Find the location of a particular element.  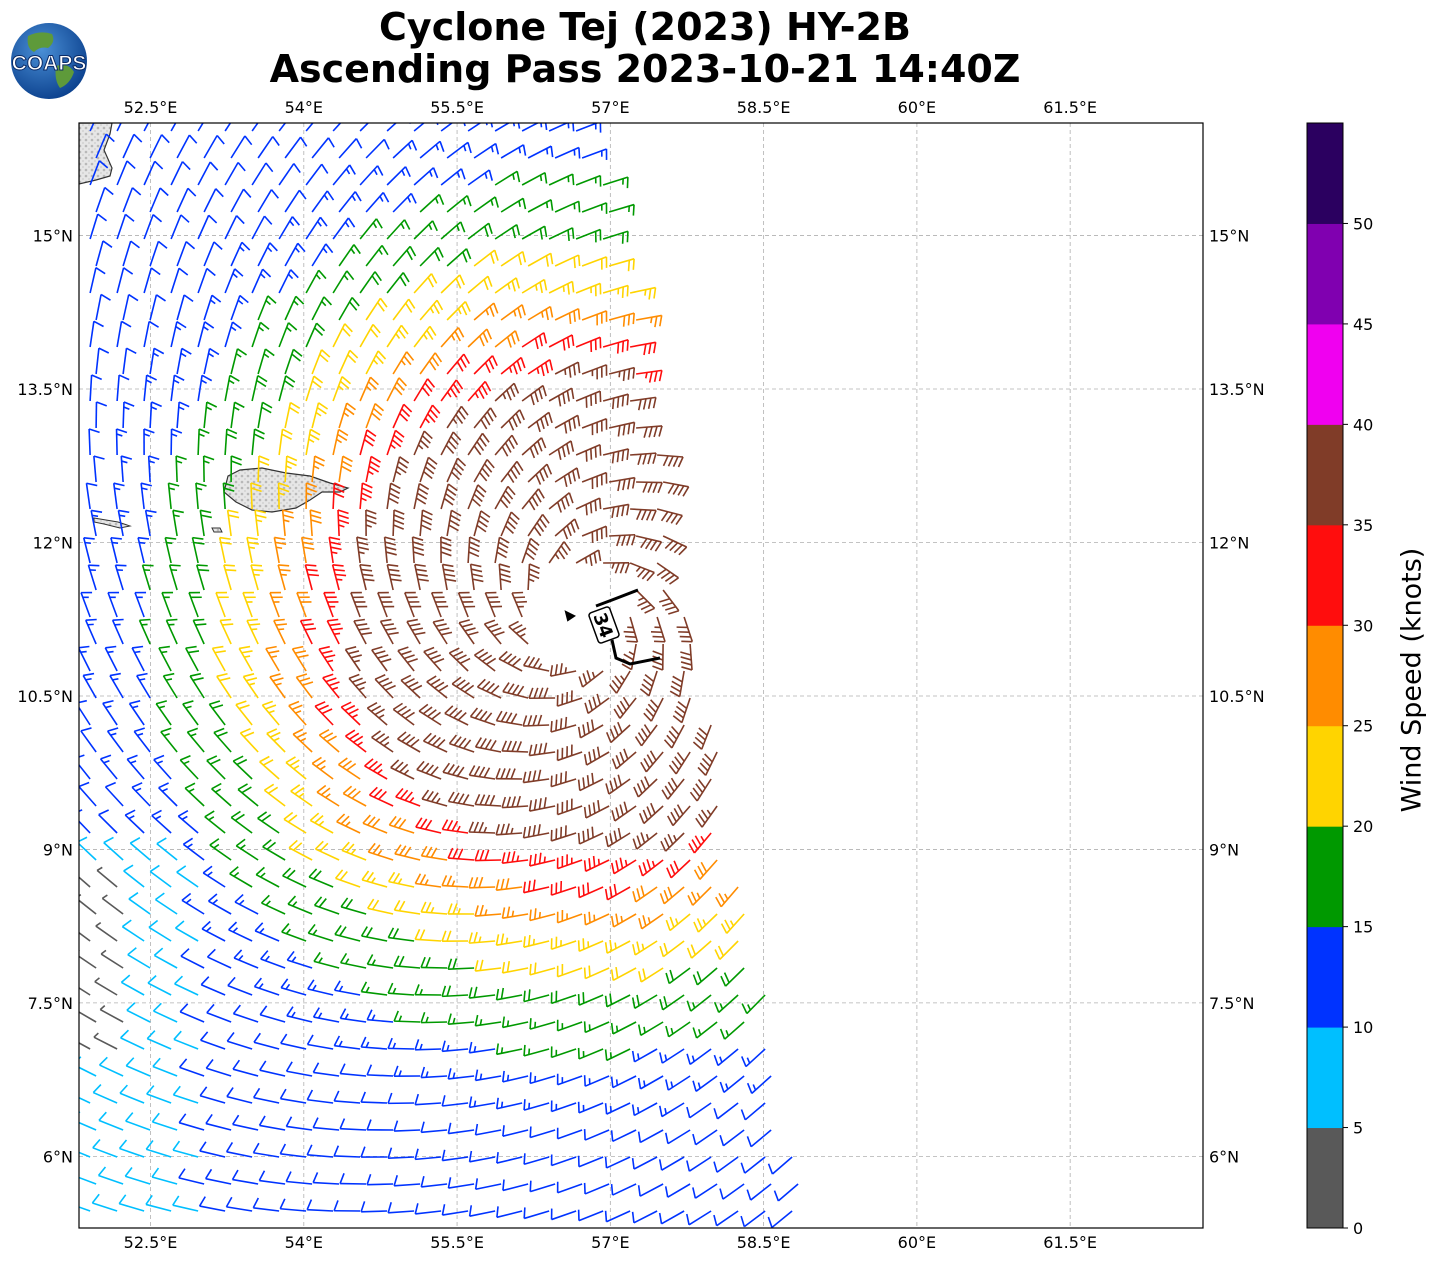

lon-tick-label-top: 54°E is located at coordinates (304, 107).